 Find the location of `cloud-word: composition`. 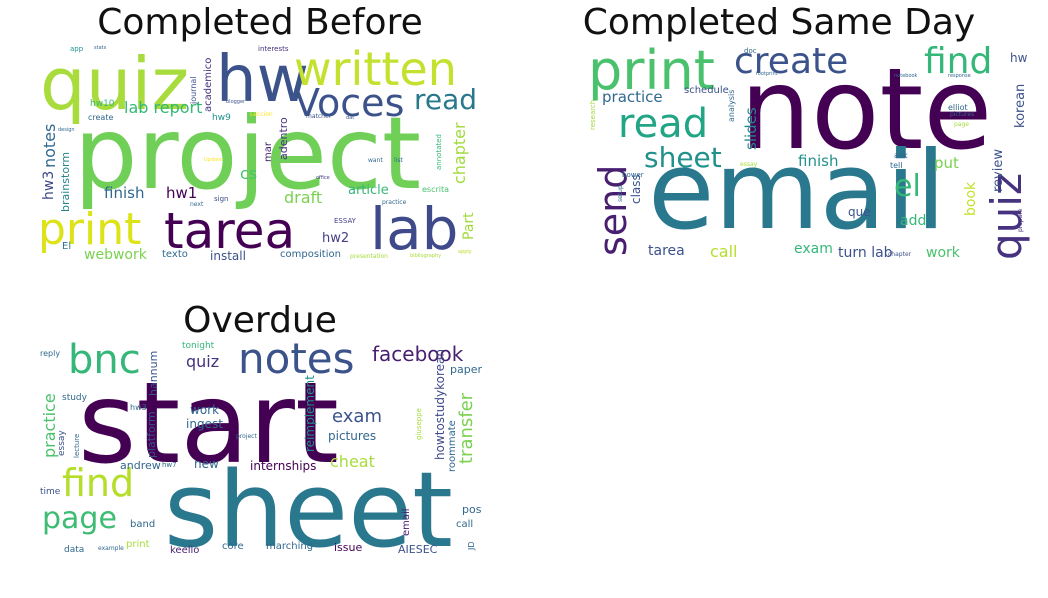

cloud-word: composition is located at coordinates (310, 254).